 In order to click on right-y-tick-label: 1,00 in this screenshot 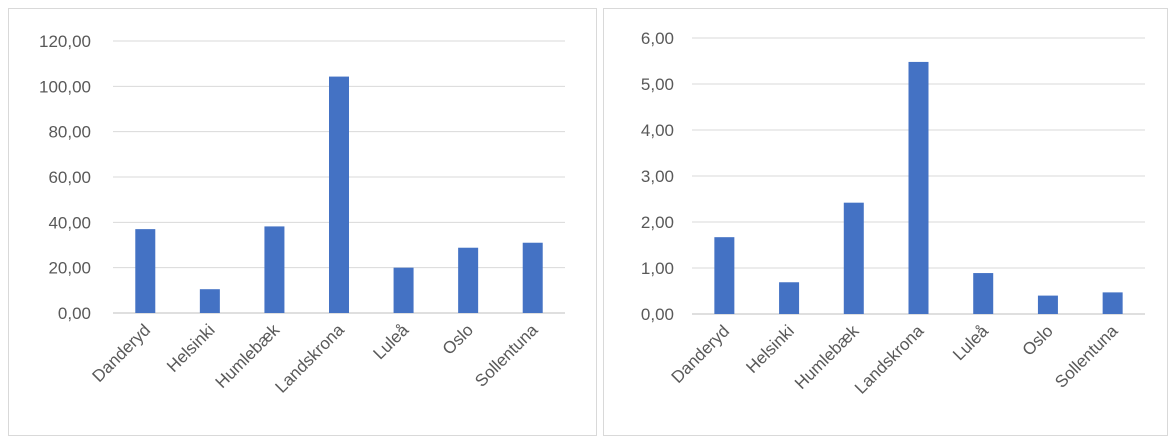, I will do `click(657, 268)`.